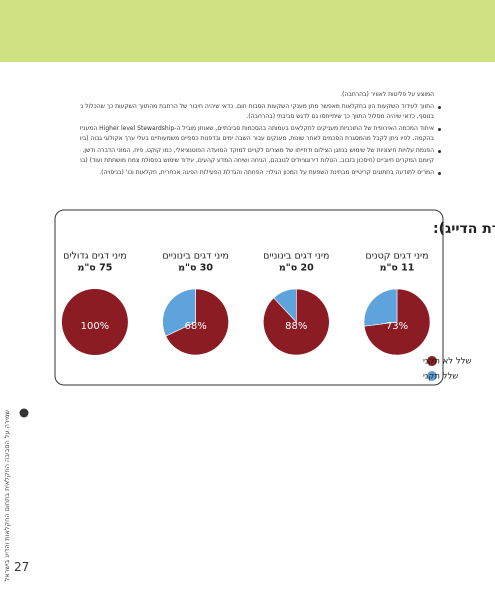 The image size is (495, 598). I want to click on pie-size: 30 ס"מ, so click(195, 268).